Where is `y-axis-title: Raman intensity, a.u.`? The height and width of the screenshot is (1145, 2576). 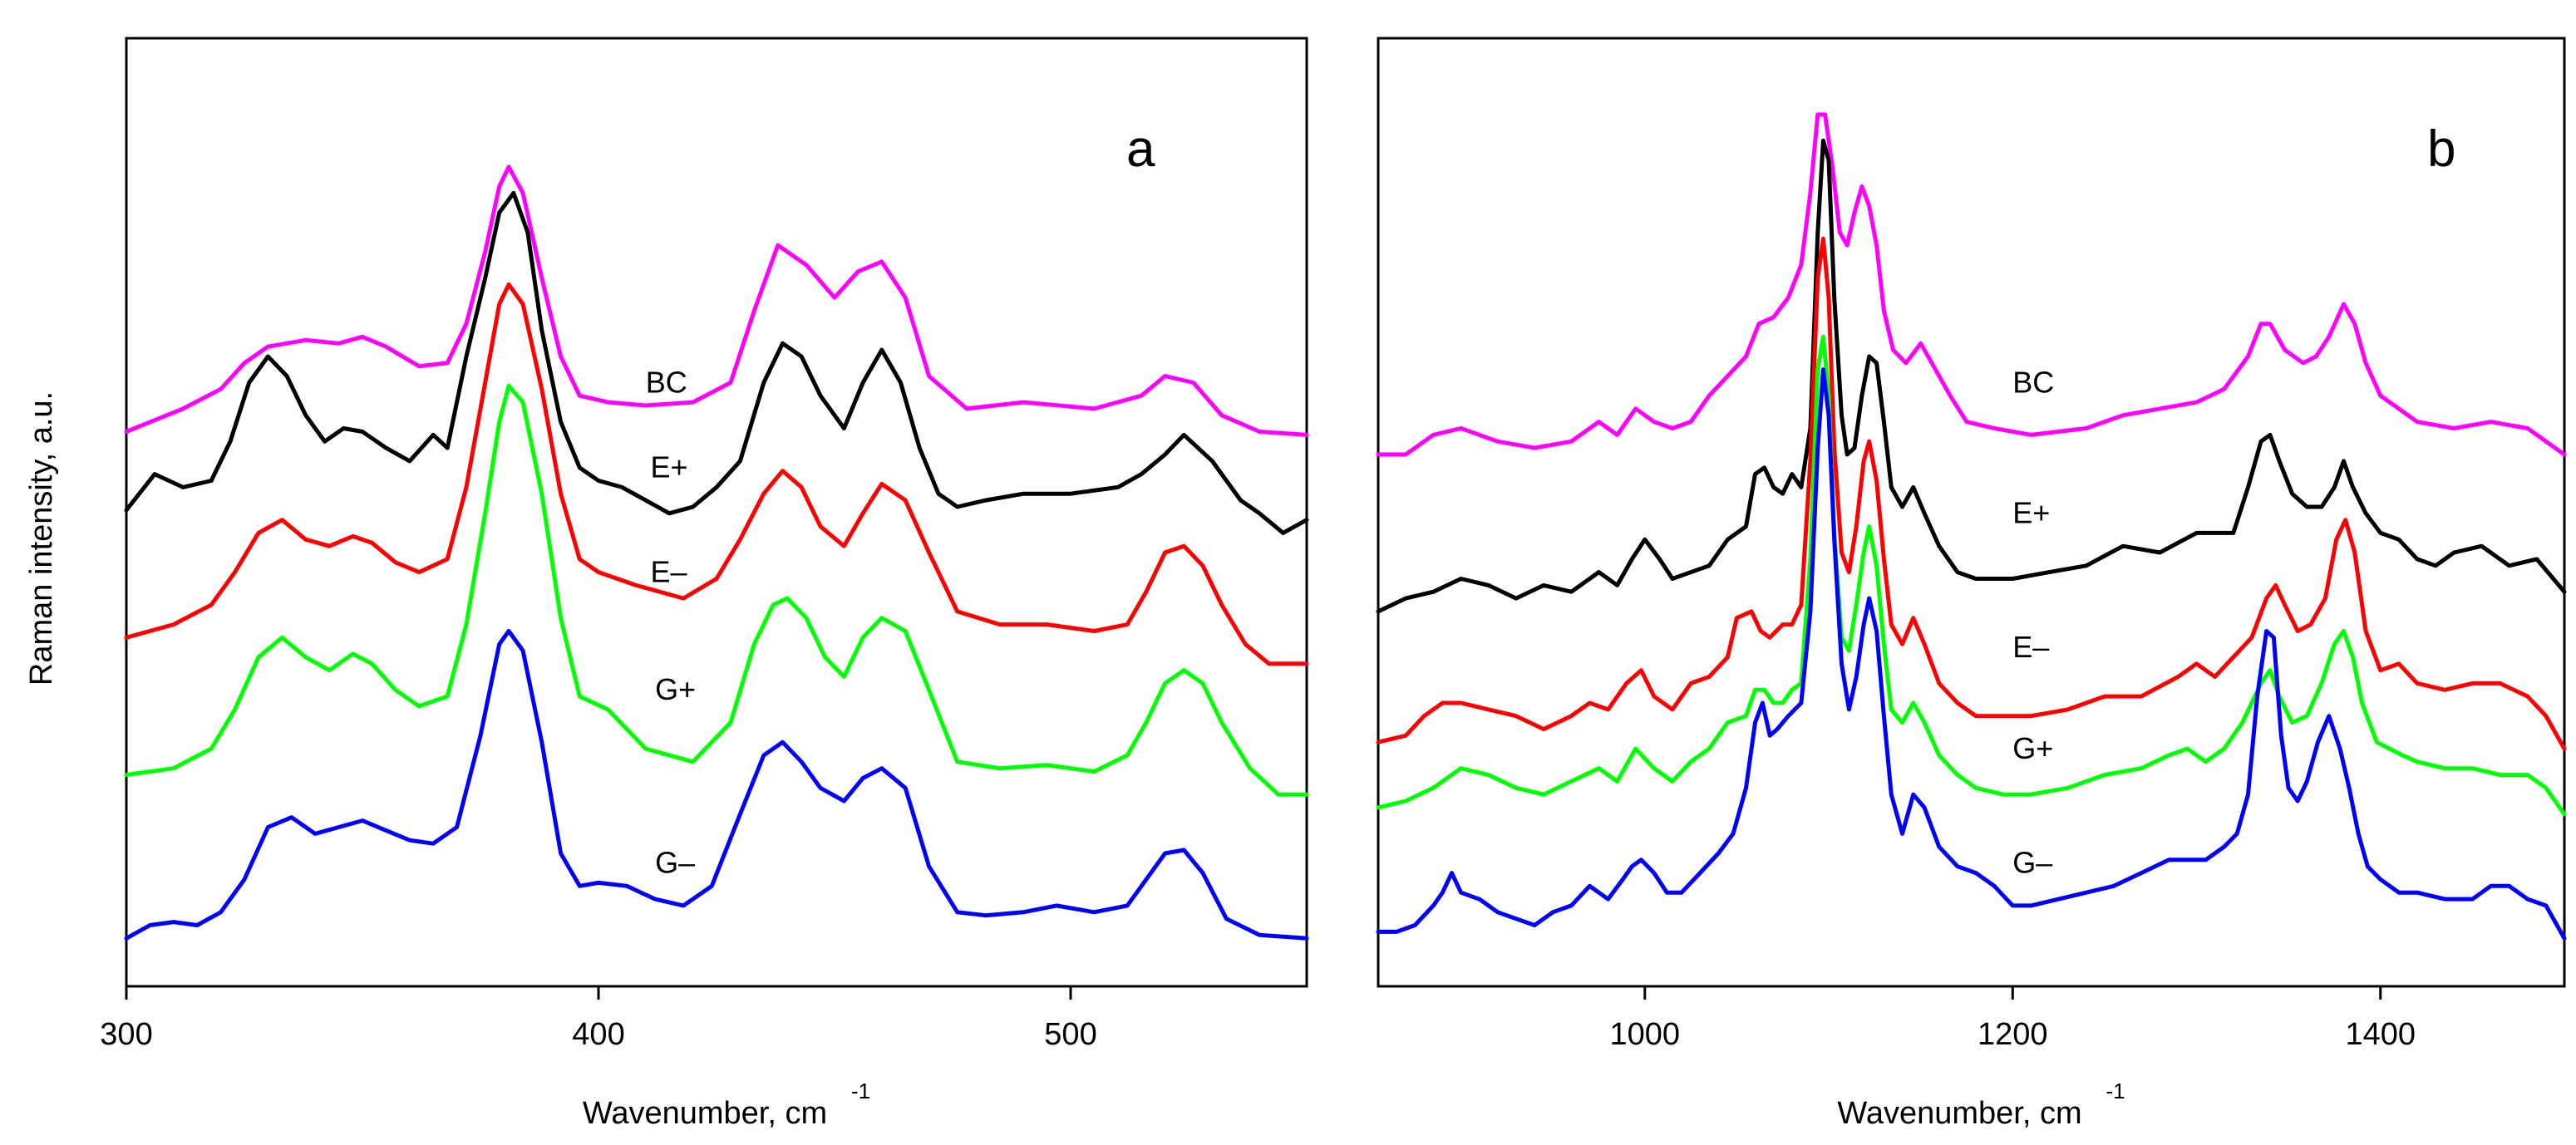 y-axis-title: Raman intensity, a.u. is located at coordinates (41, 538).